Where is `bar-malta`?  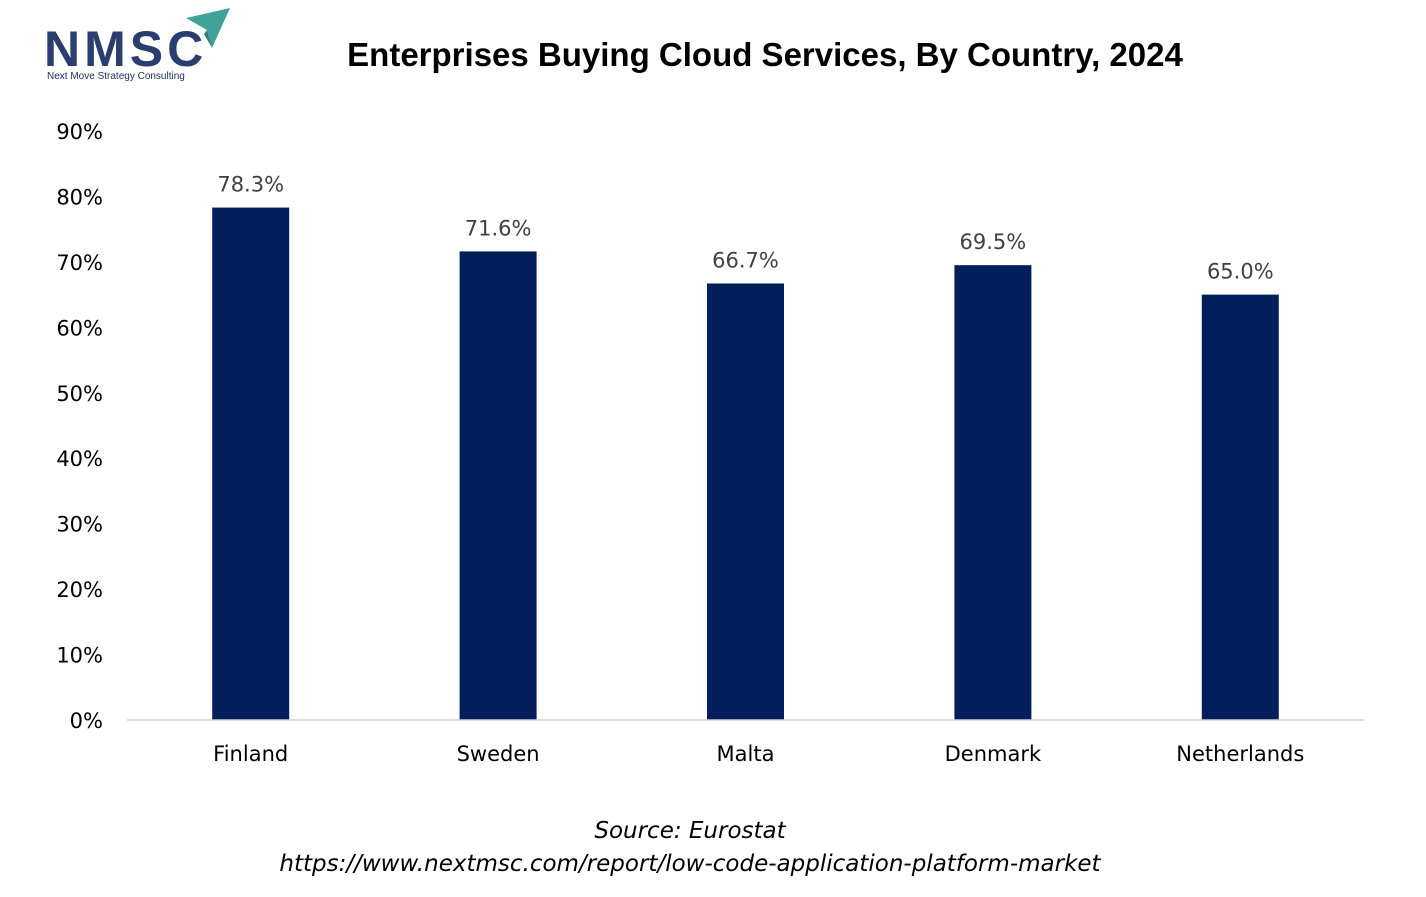 bar-malta is located at coordinates (745, 501).